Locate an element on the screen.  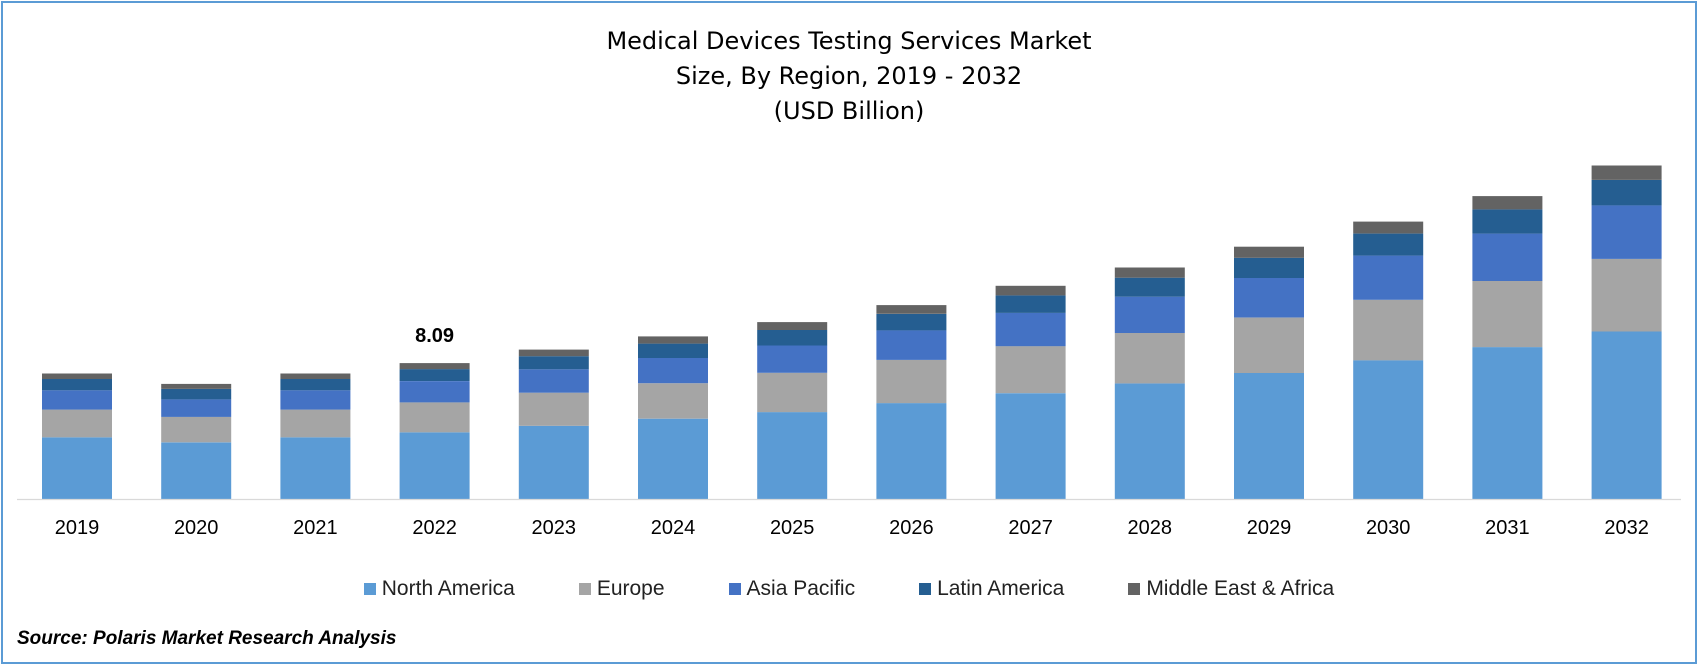
bar-europe-2019 is located at coordinates (77, 423).